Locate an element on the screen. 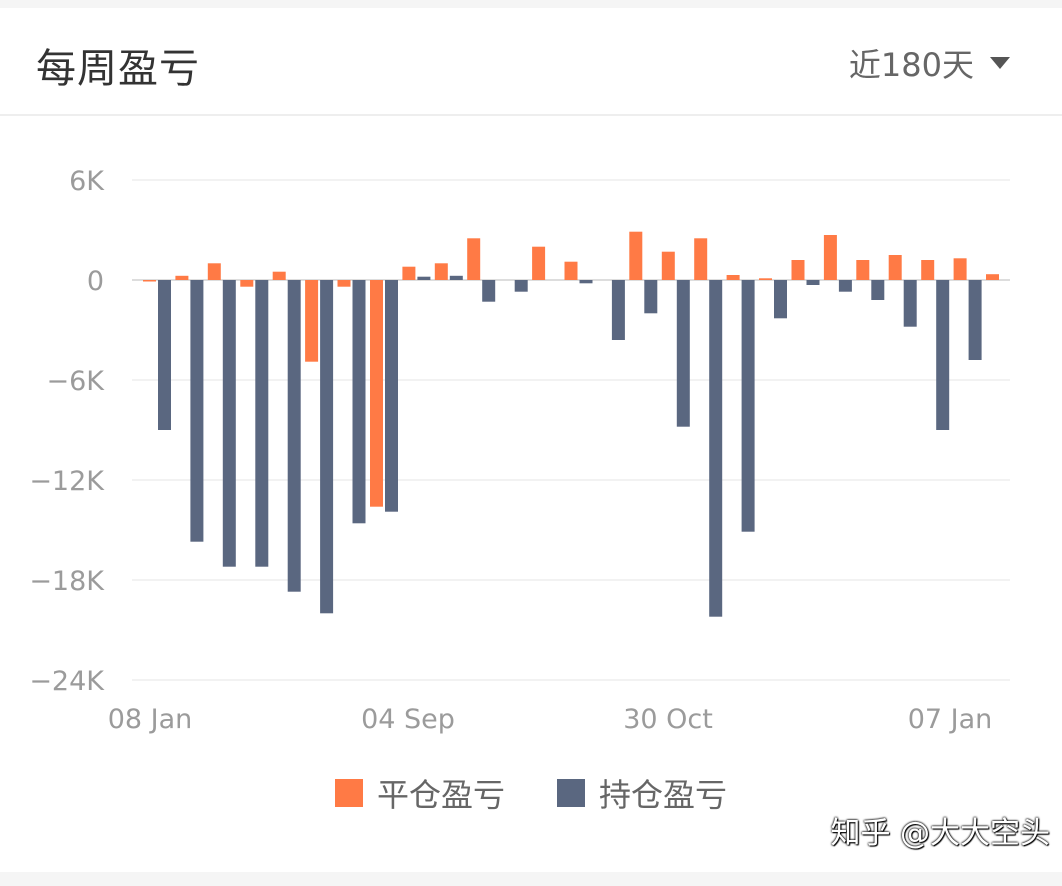  y-tick-label: 6K is located at coordinates (87, 181).